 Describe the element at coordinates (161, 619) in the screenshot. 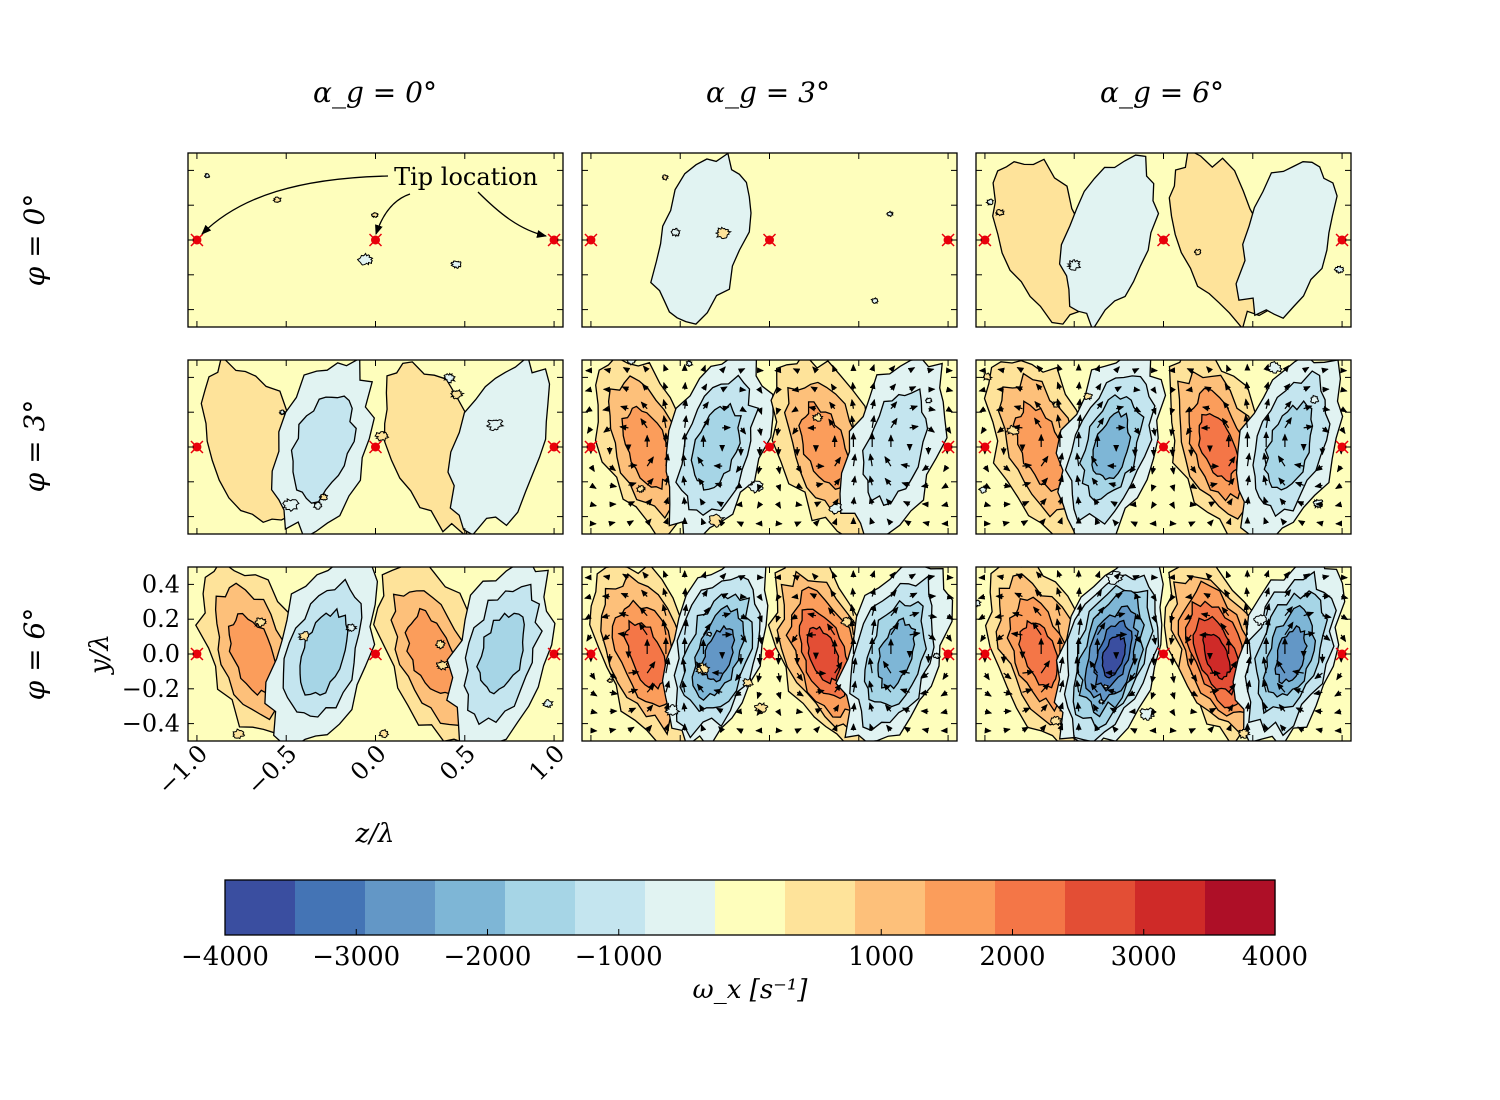

I see `y-tick-label: 0.2` at that location.